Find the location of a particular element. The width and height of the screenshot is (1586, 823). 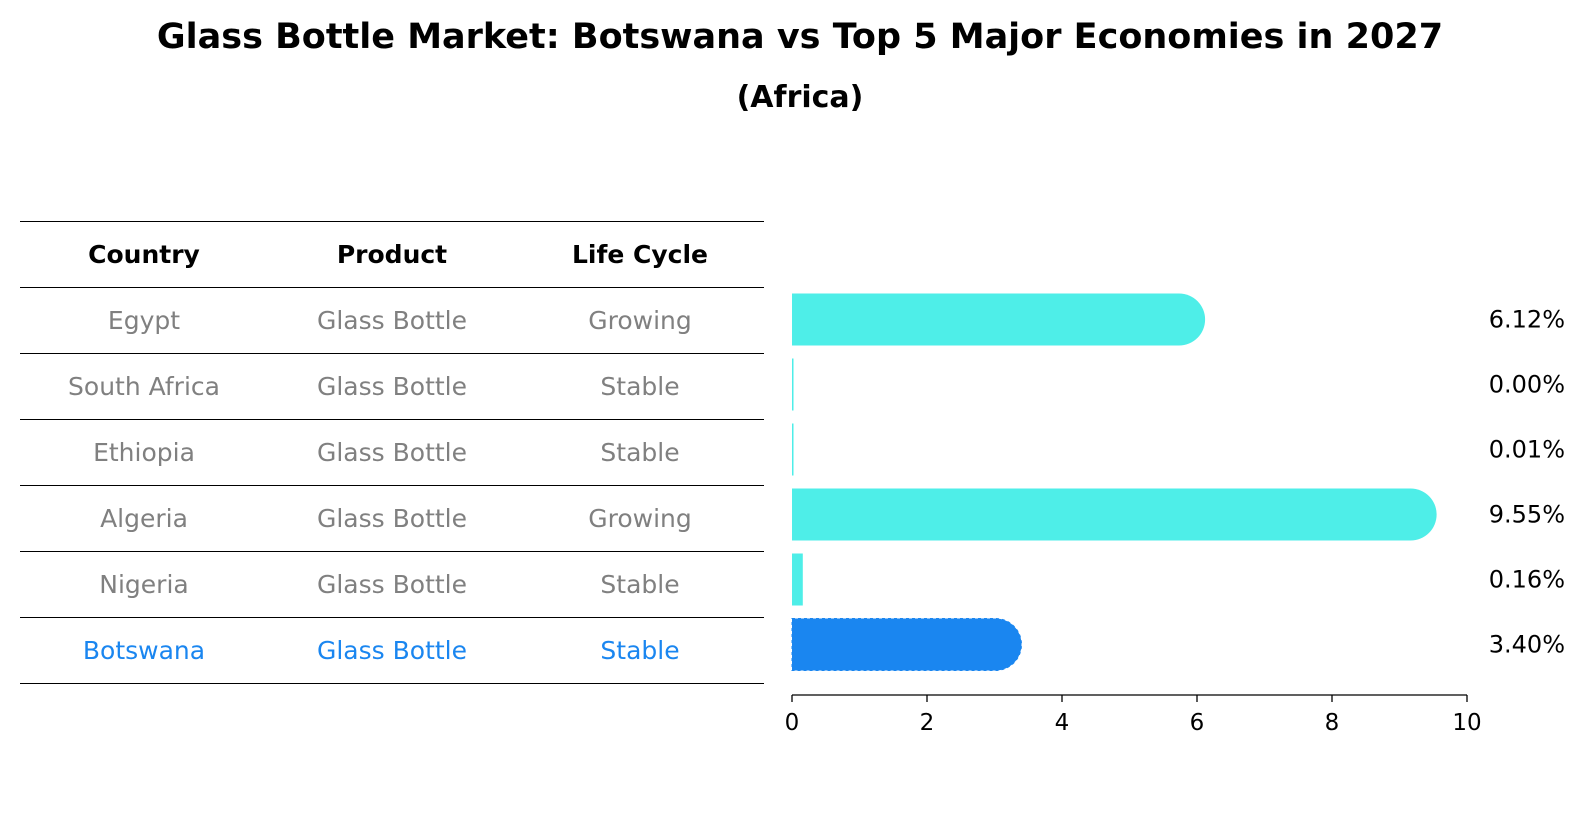

bar-botswana is located at coordinates (906, 644).